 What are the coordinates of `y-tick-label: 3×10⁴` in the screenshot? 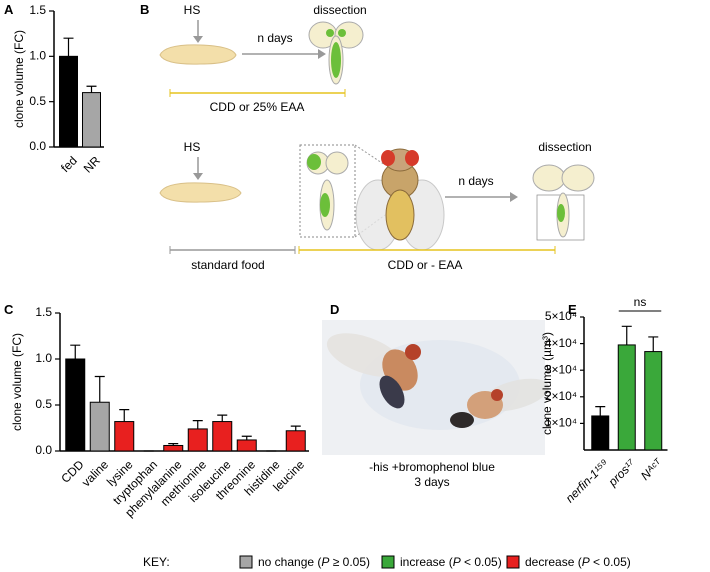 It's located at (561, 369).